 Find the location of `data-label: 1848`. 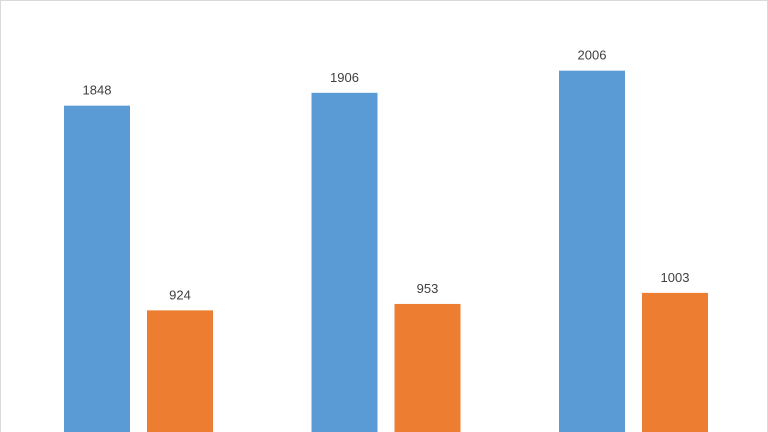

data-label: 1848 is located at coordinates (97, 90).